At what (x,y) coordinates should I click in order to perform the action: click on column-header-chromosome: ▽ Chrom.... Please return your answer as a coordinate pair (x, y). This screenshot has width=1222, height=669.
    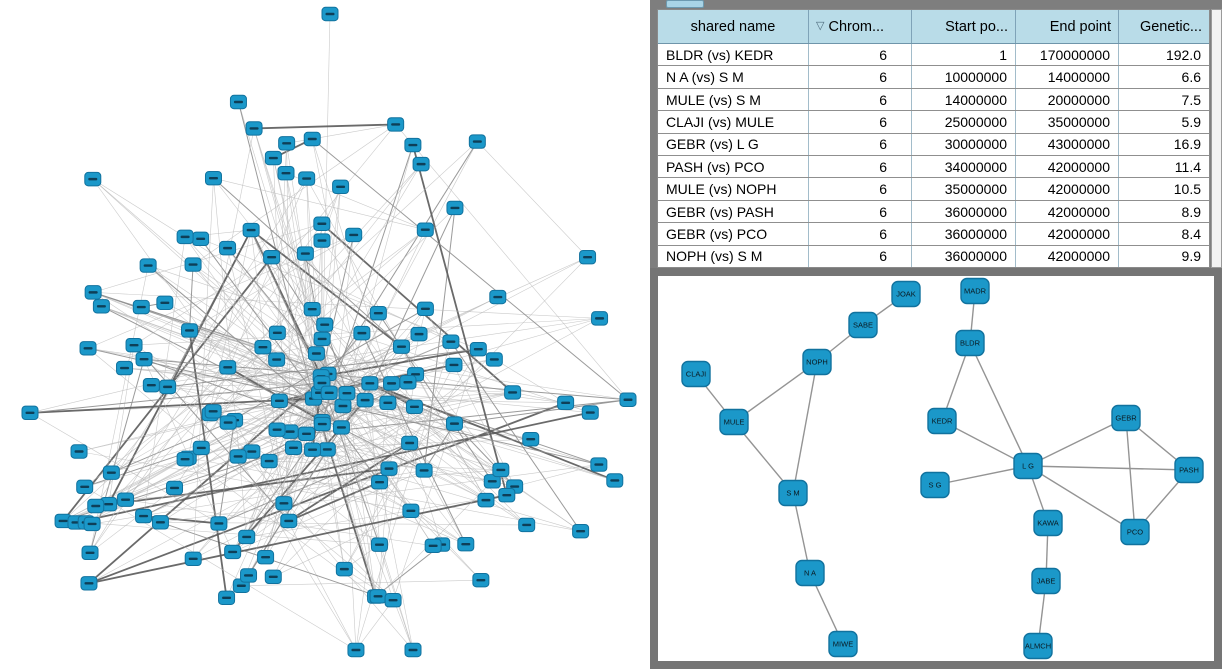
    Looking at the image, I should click on (860, 26).